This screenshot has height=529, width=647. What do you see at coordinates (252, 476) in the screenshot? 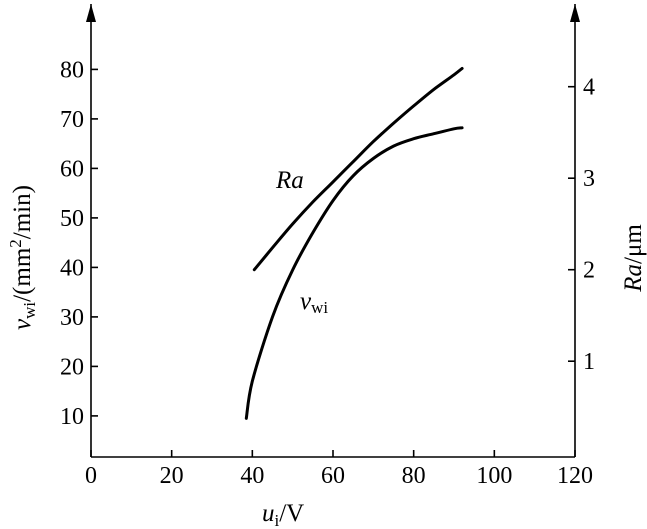
I see `x-tick-label: 40` at bounding box center [252, 476].